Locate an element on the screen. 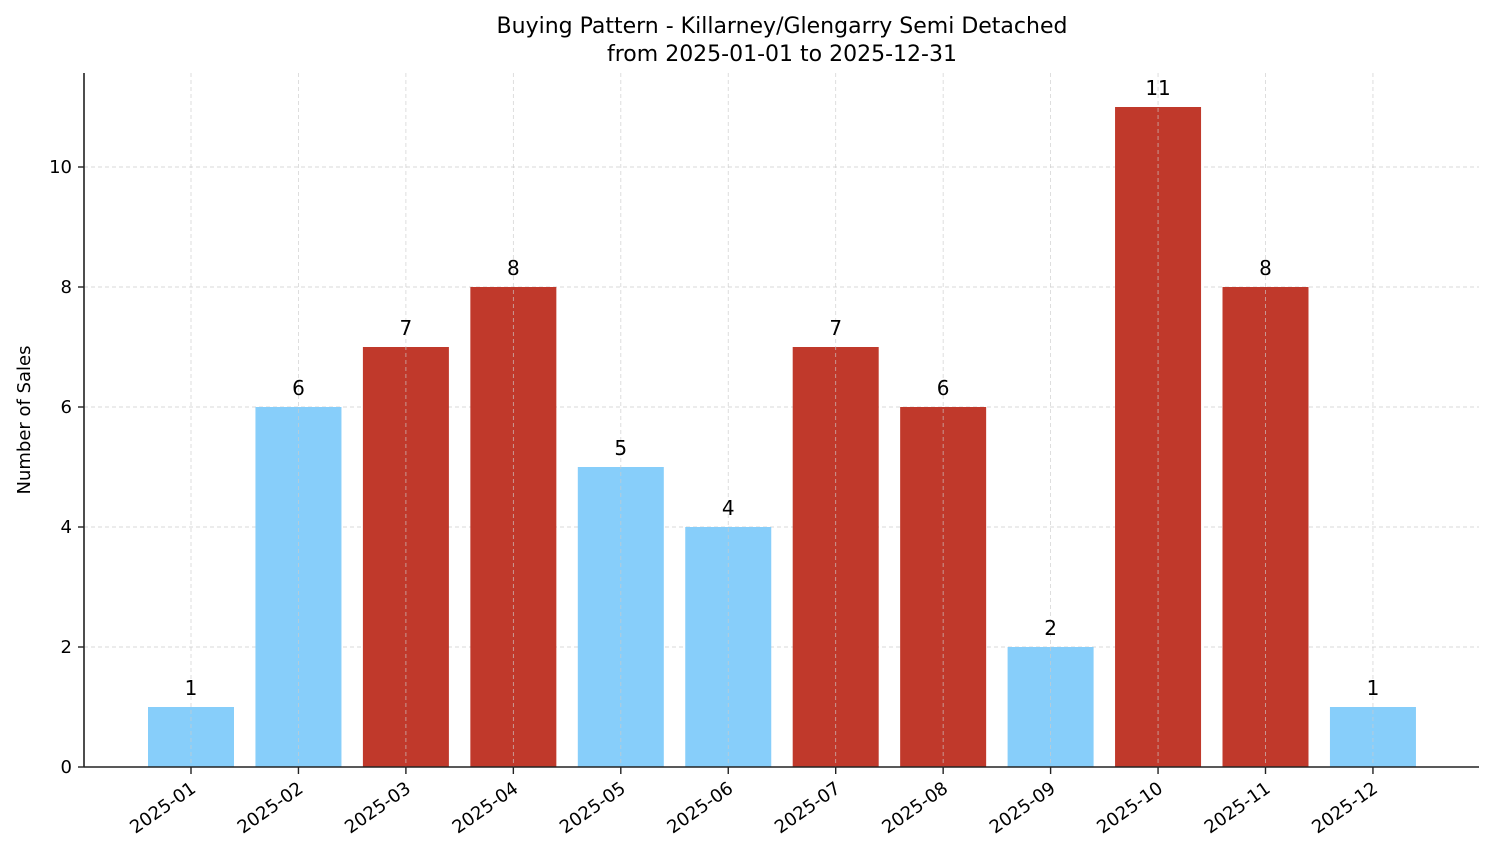  bar-value-label: 2 is located at coordinates (1050, 628).